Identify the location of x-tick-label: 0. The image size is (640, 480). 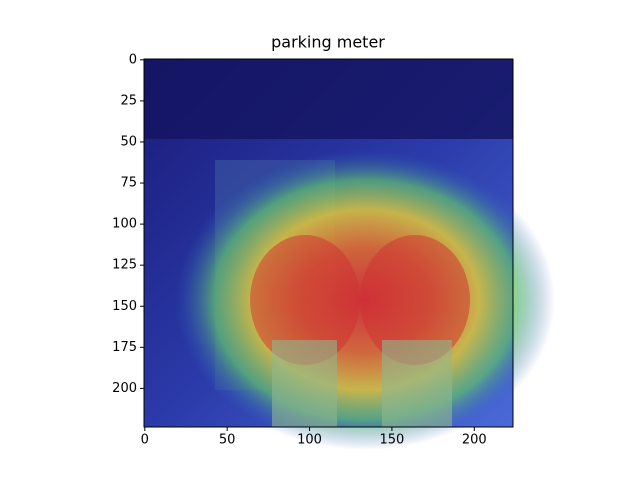
(145, 440).